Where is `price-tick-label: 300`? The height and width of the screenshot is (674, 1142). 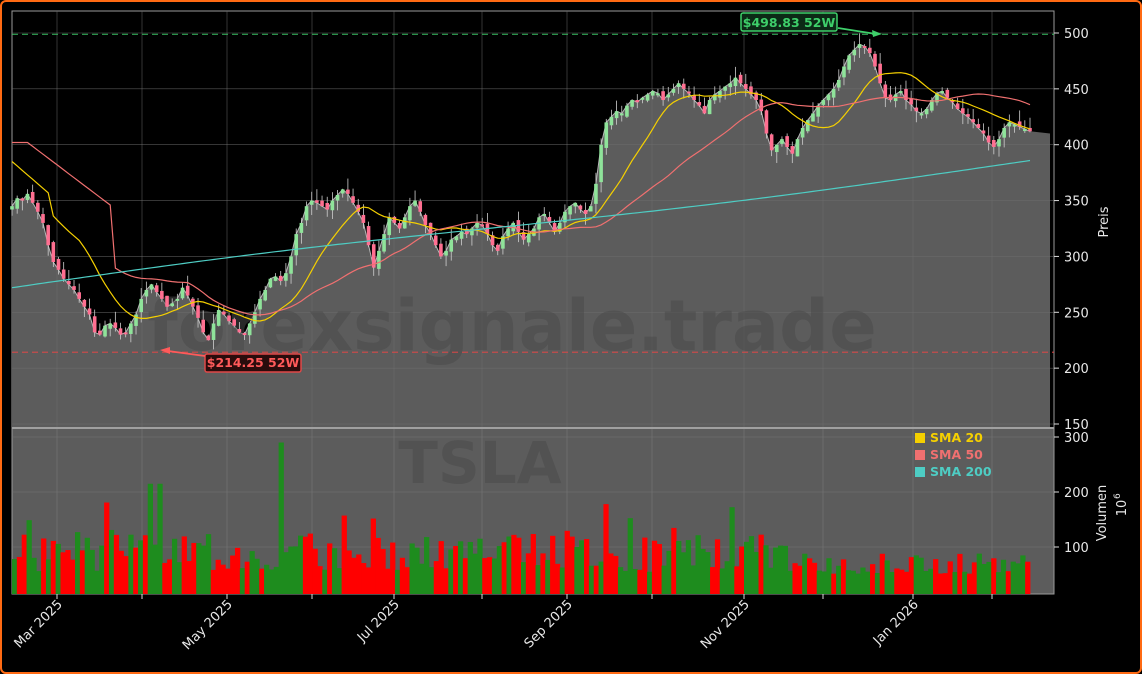 price-tick-label: 300 is located at coordinates (1076, 257).